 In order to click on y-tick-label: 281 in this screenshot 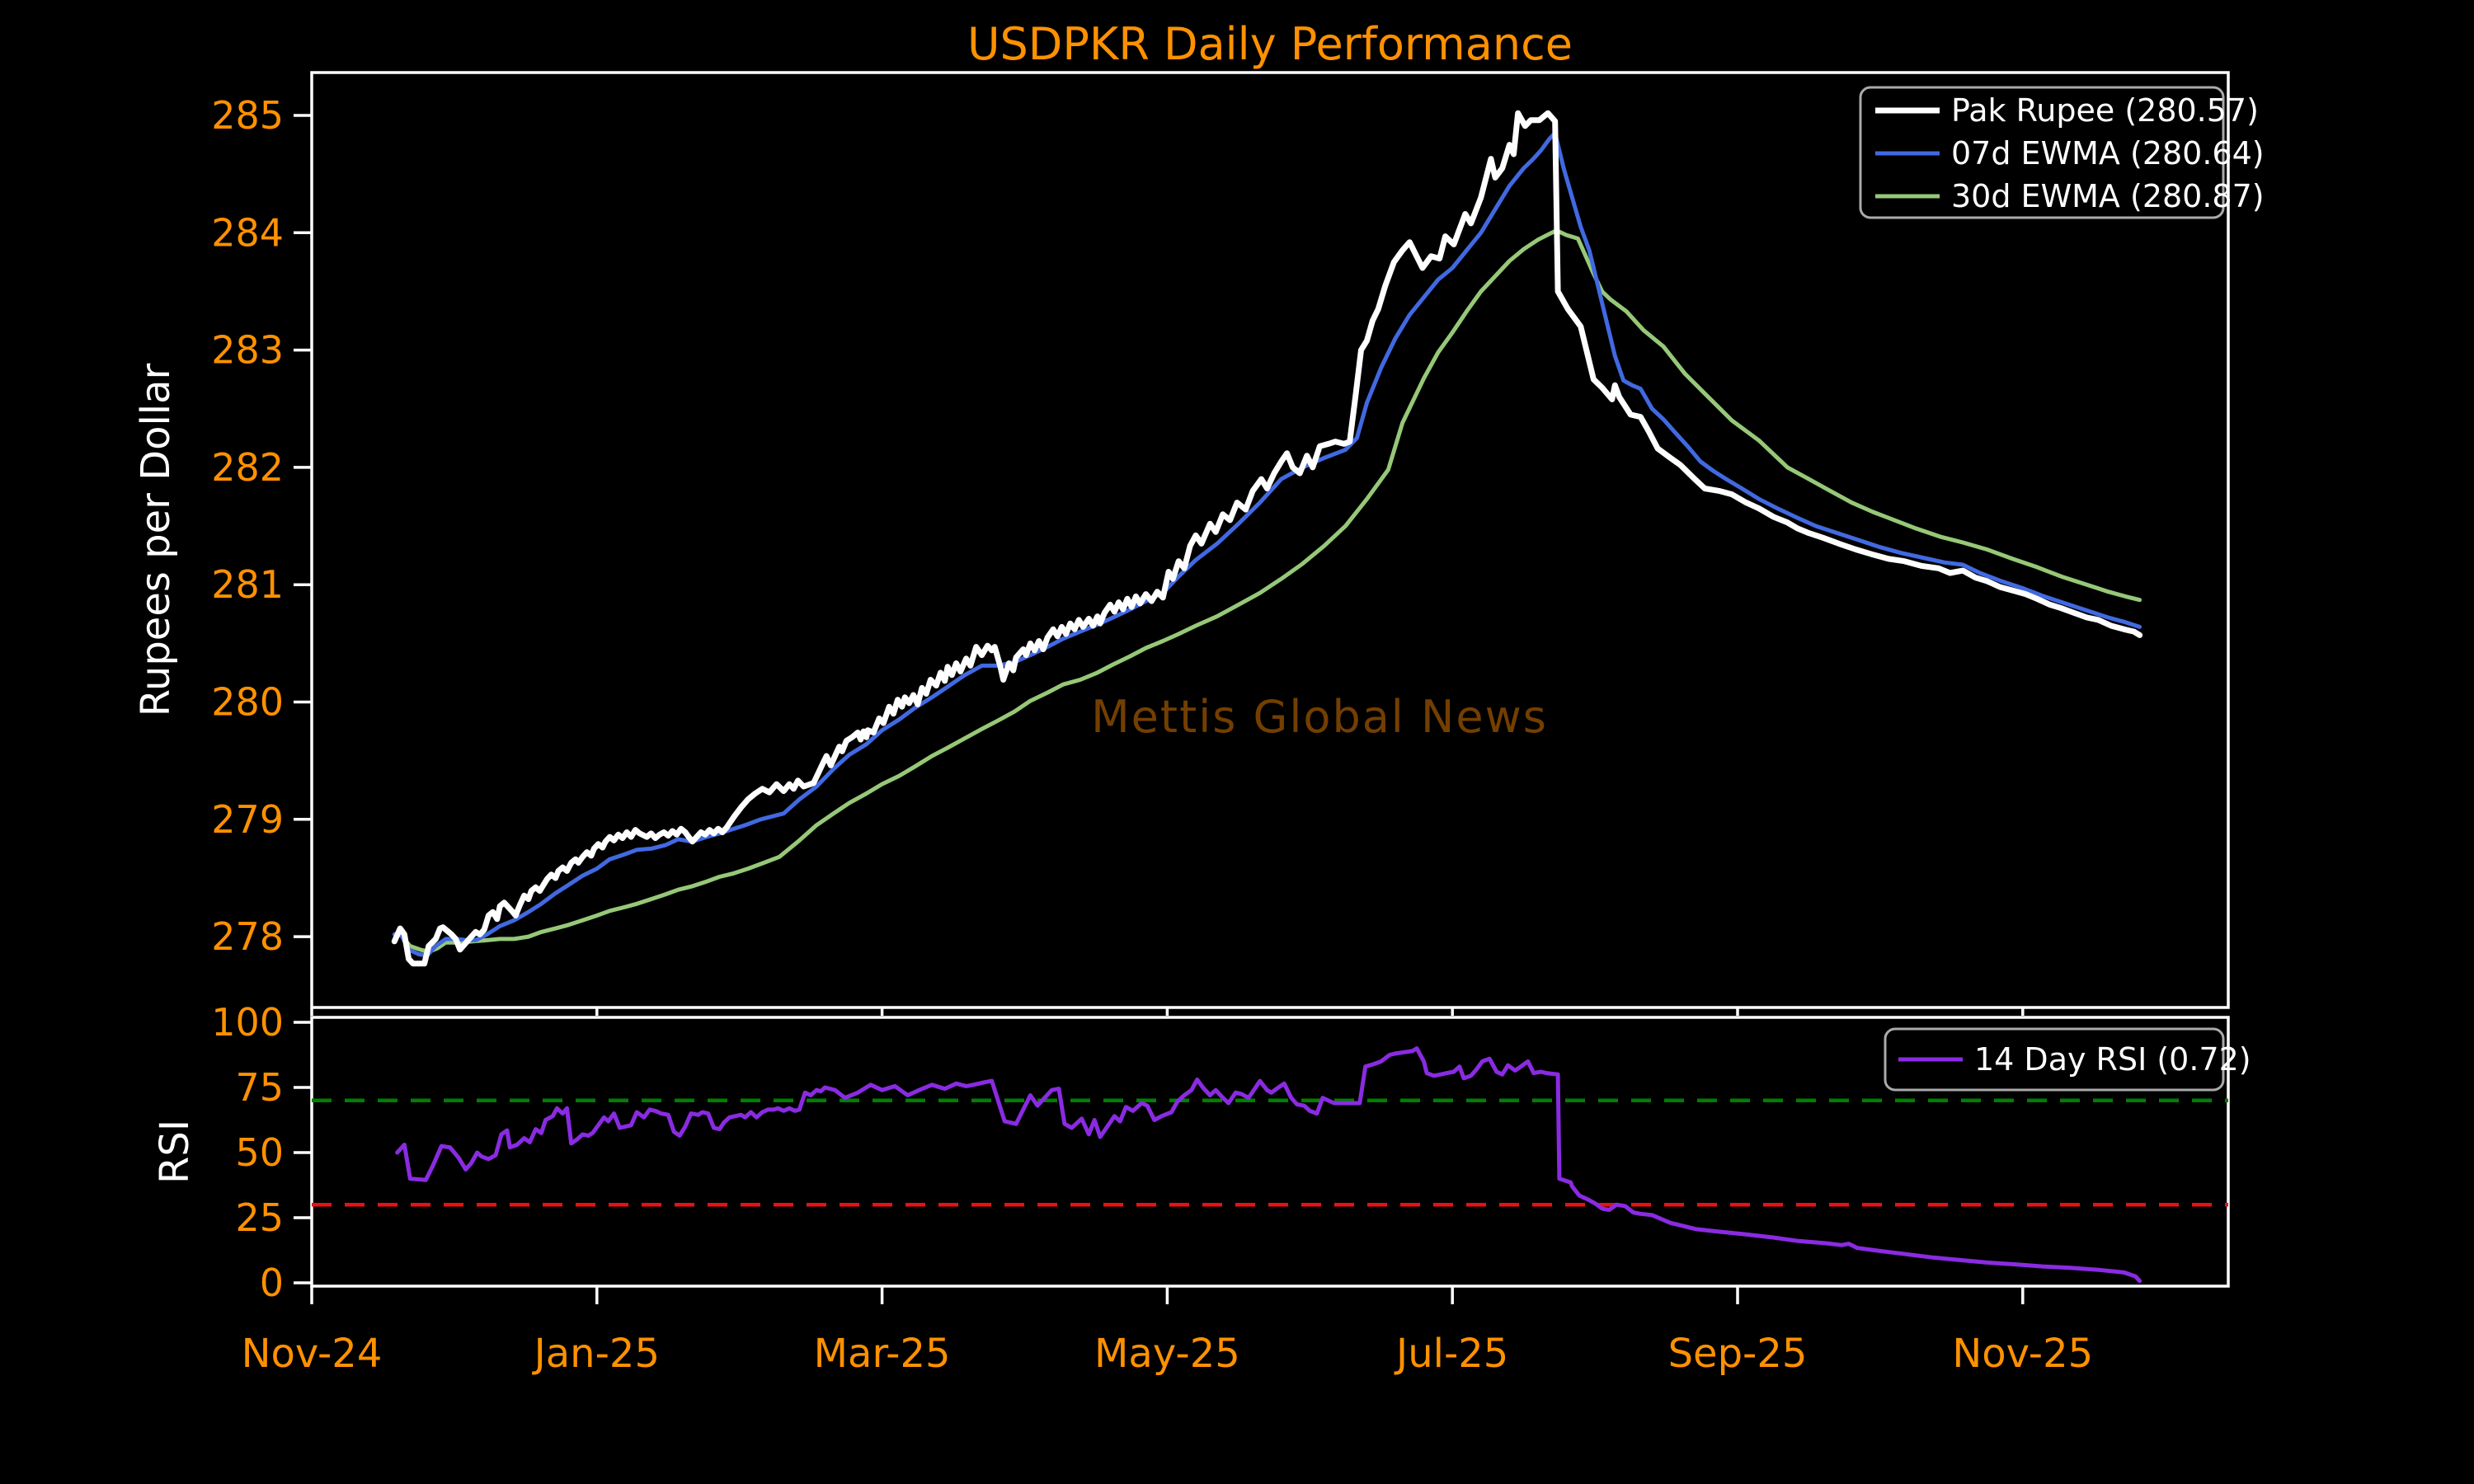, I will do `click(247, 584)`.